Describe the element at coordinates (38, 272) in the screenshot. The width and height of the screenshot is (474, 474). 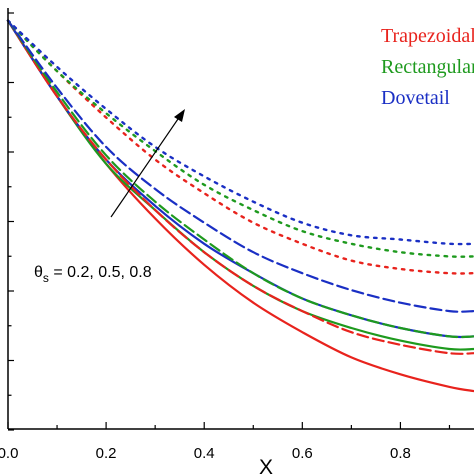
I see `theta-symbol: θ` at that location.